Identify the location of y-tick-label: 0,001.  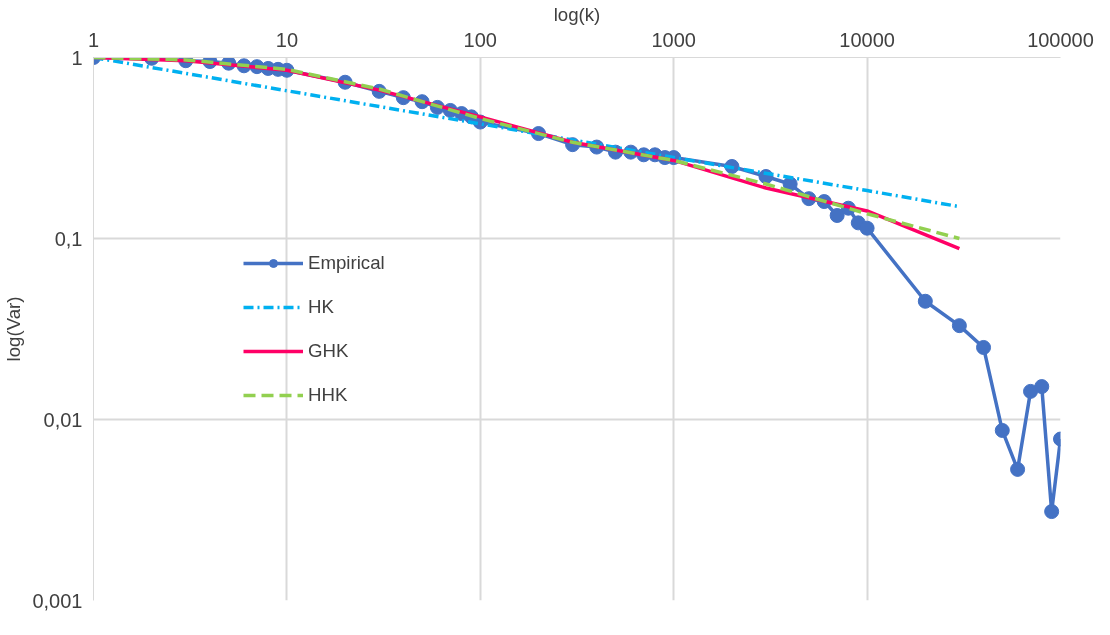
(57, 600).